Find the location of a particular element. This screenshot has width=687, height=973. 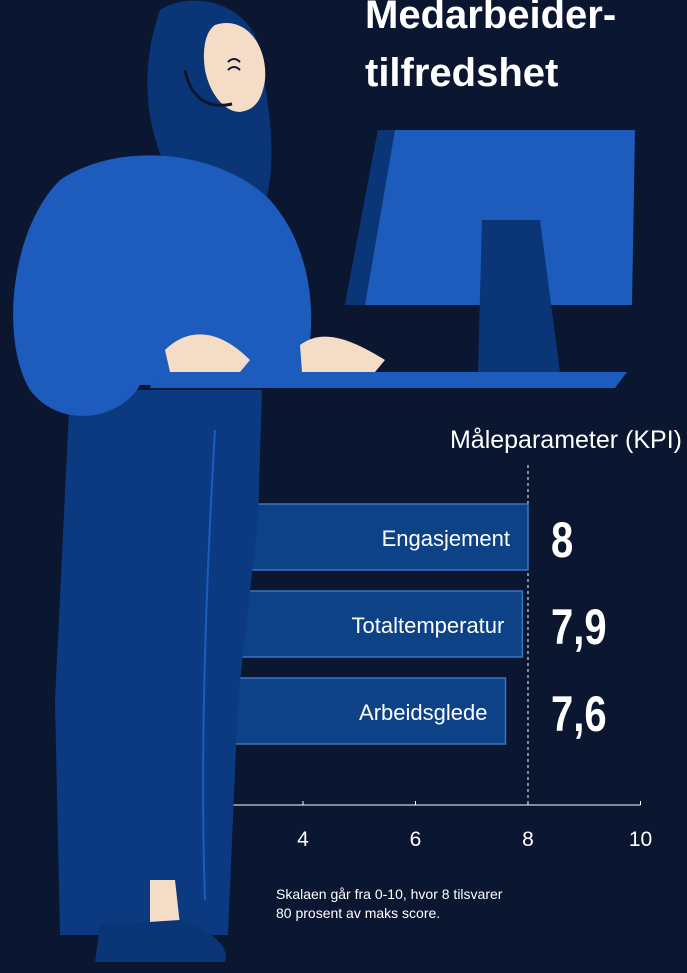

title-line: Medarbeider- is located at coordinates (490, 18).